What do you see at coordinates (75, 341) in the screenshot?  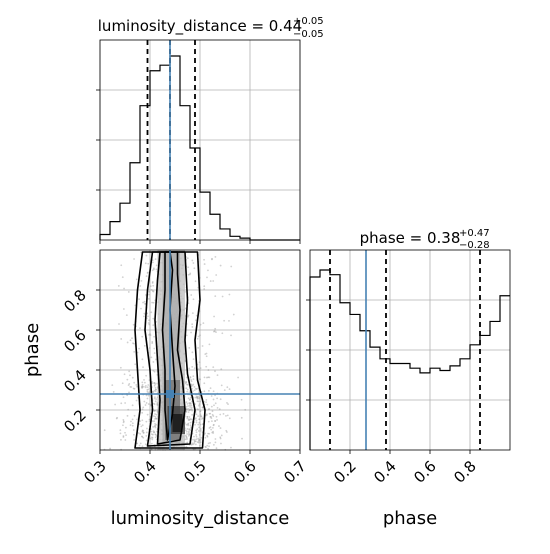 I see `y-tick-label: 0.6` at bounding box center [75, 341].